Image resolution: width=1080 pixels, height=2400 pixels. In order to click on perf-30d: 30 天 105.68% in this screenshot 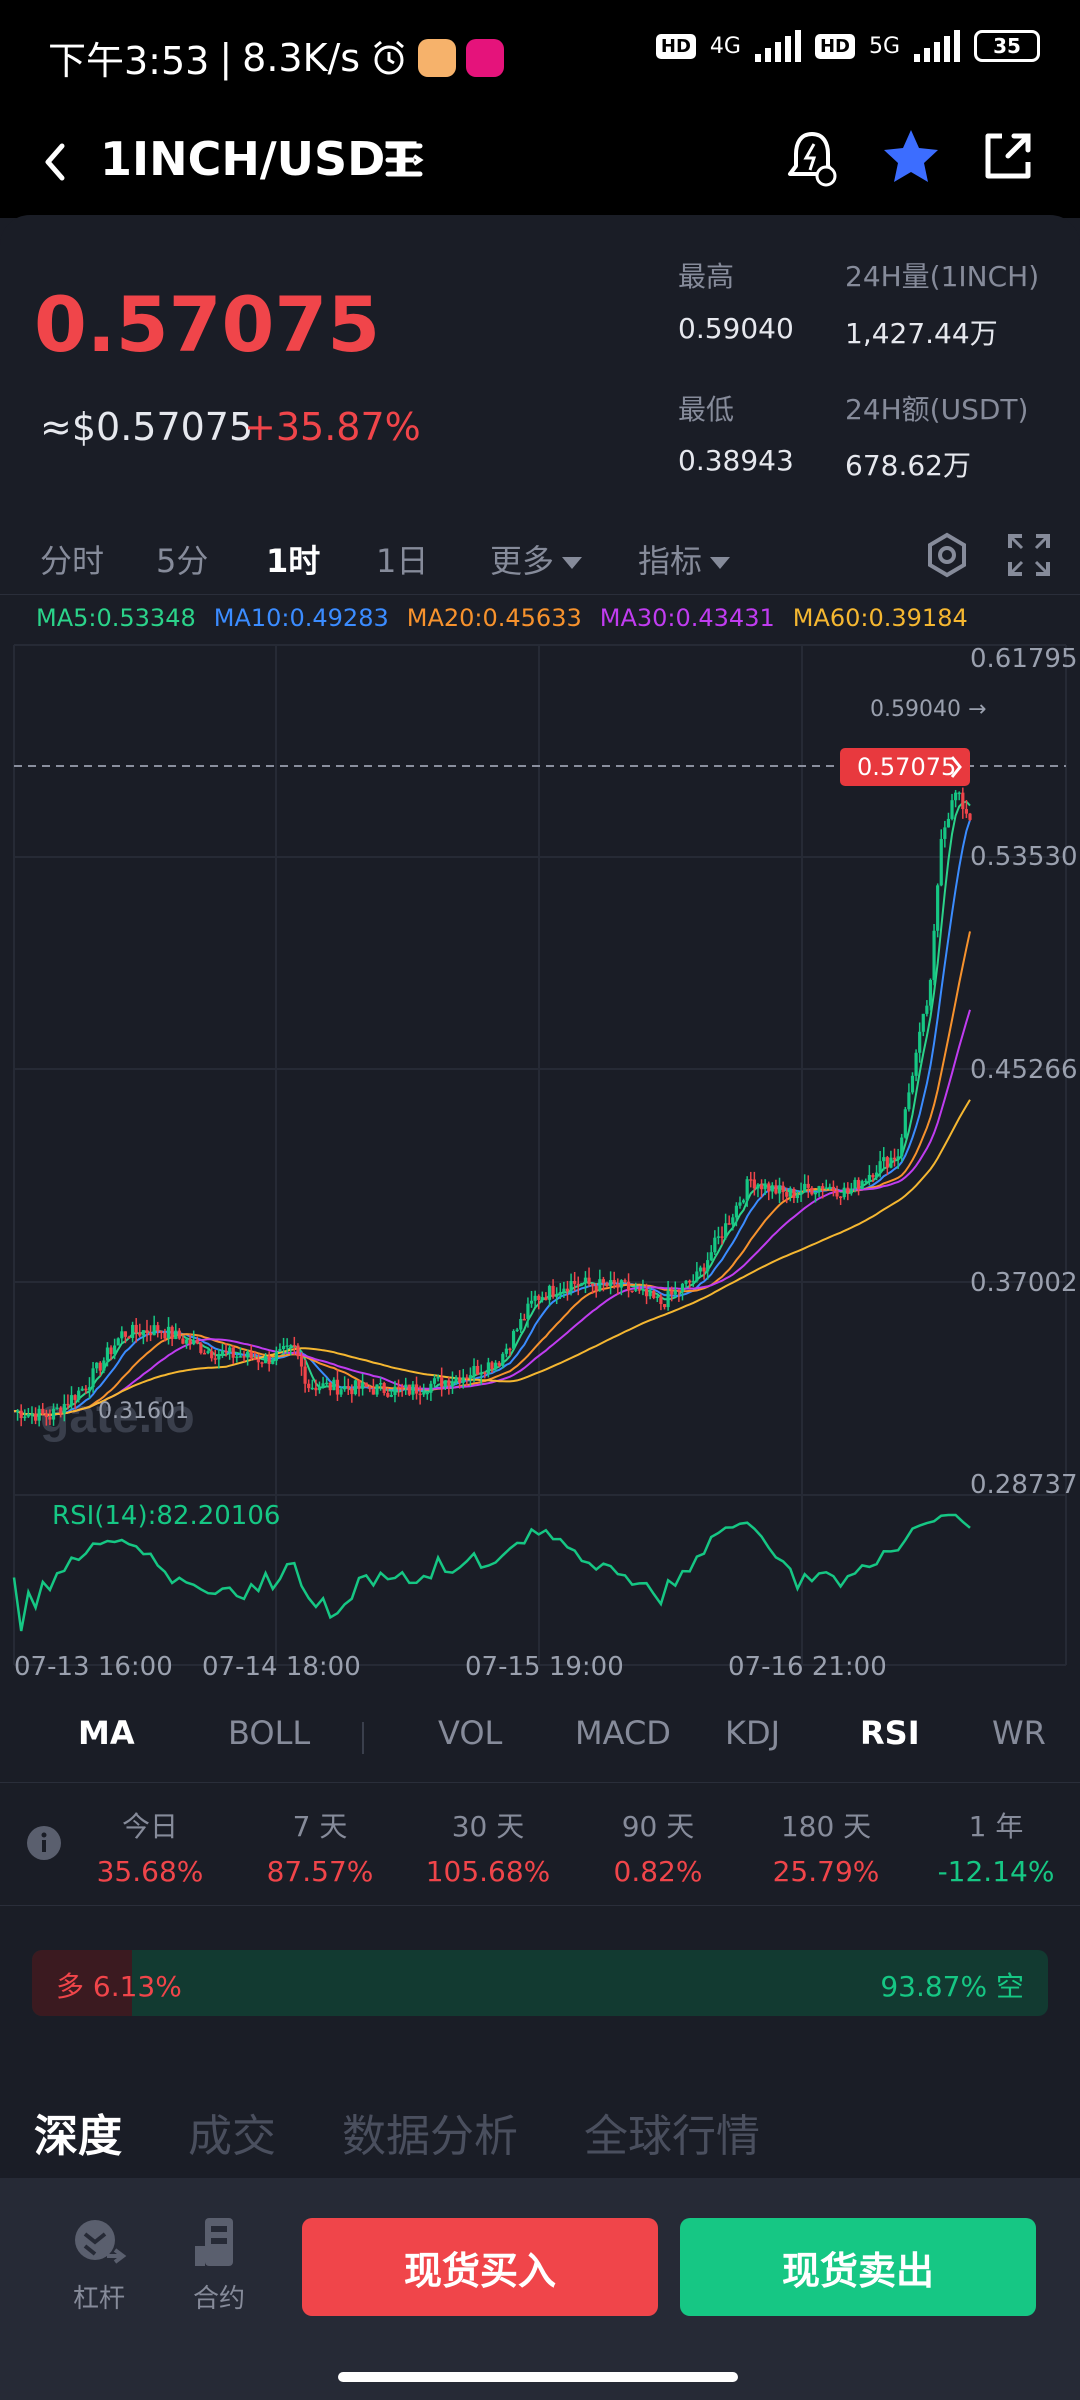, I will do `click(488, 1846)`.